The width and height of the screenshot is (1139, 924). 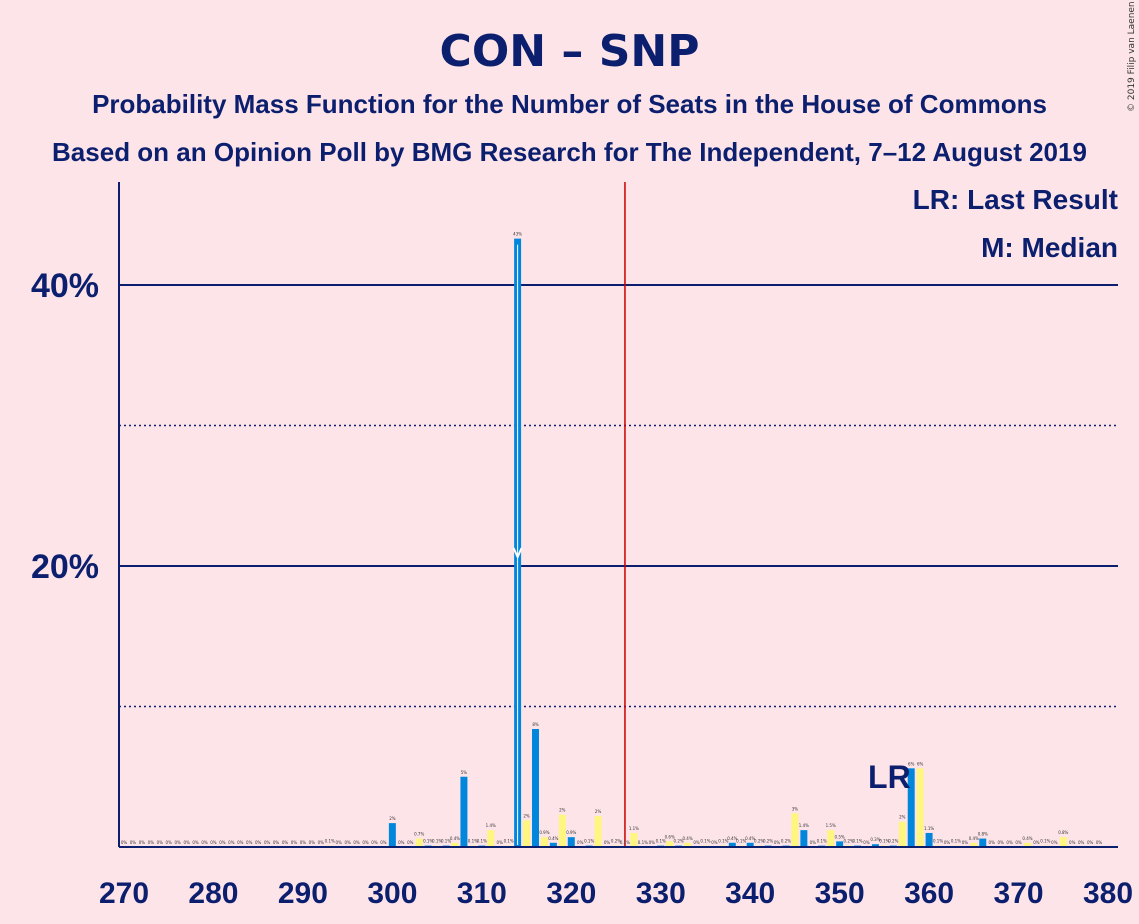 What do you see at coordinates (1015, 199) in the screenshot?
I see `legend-last-result: LR: Last Result` at bounding box center [1015, 199].